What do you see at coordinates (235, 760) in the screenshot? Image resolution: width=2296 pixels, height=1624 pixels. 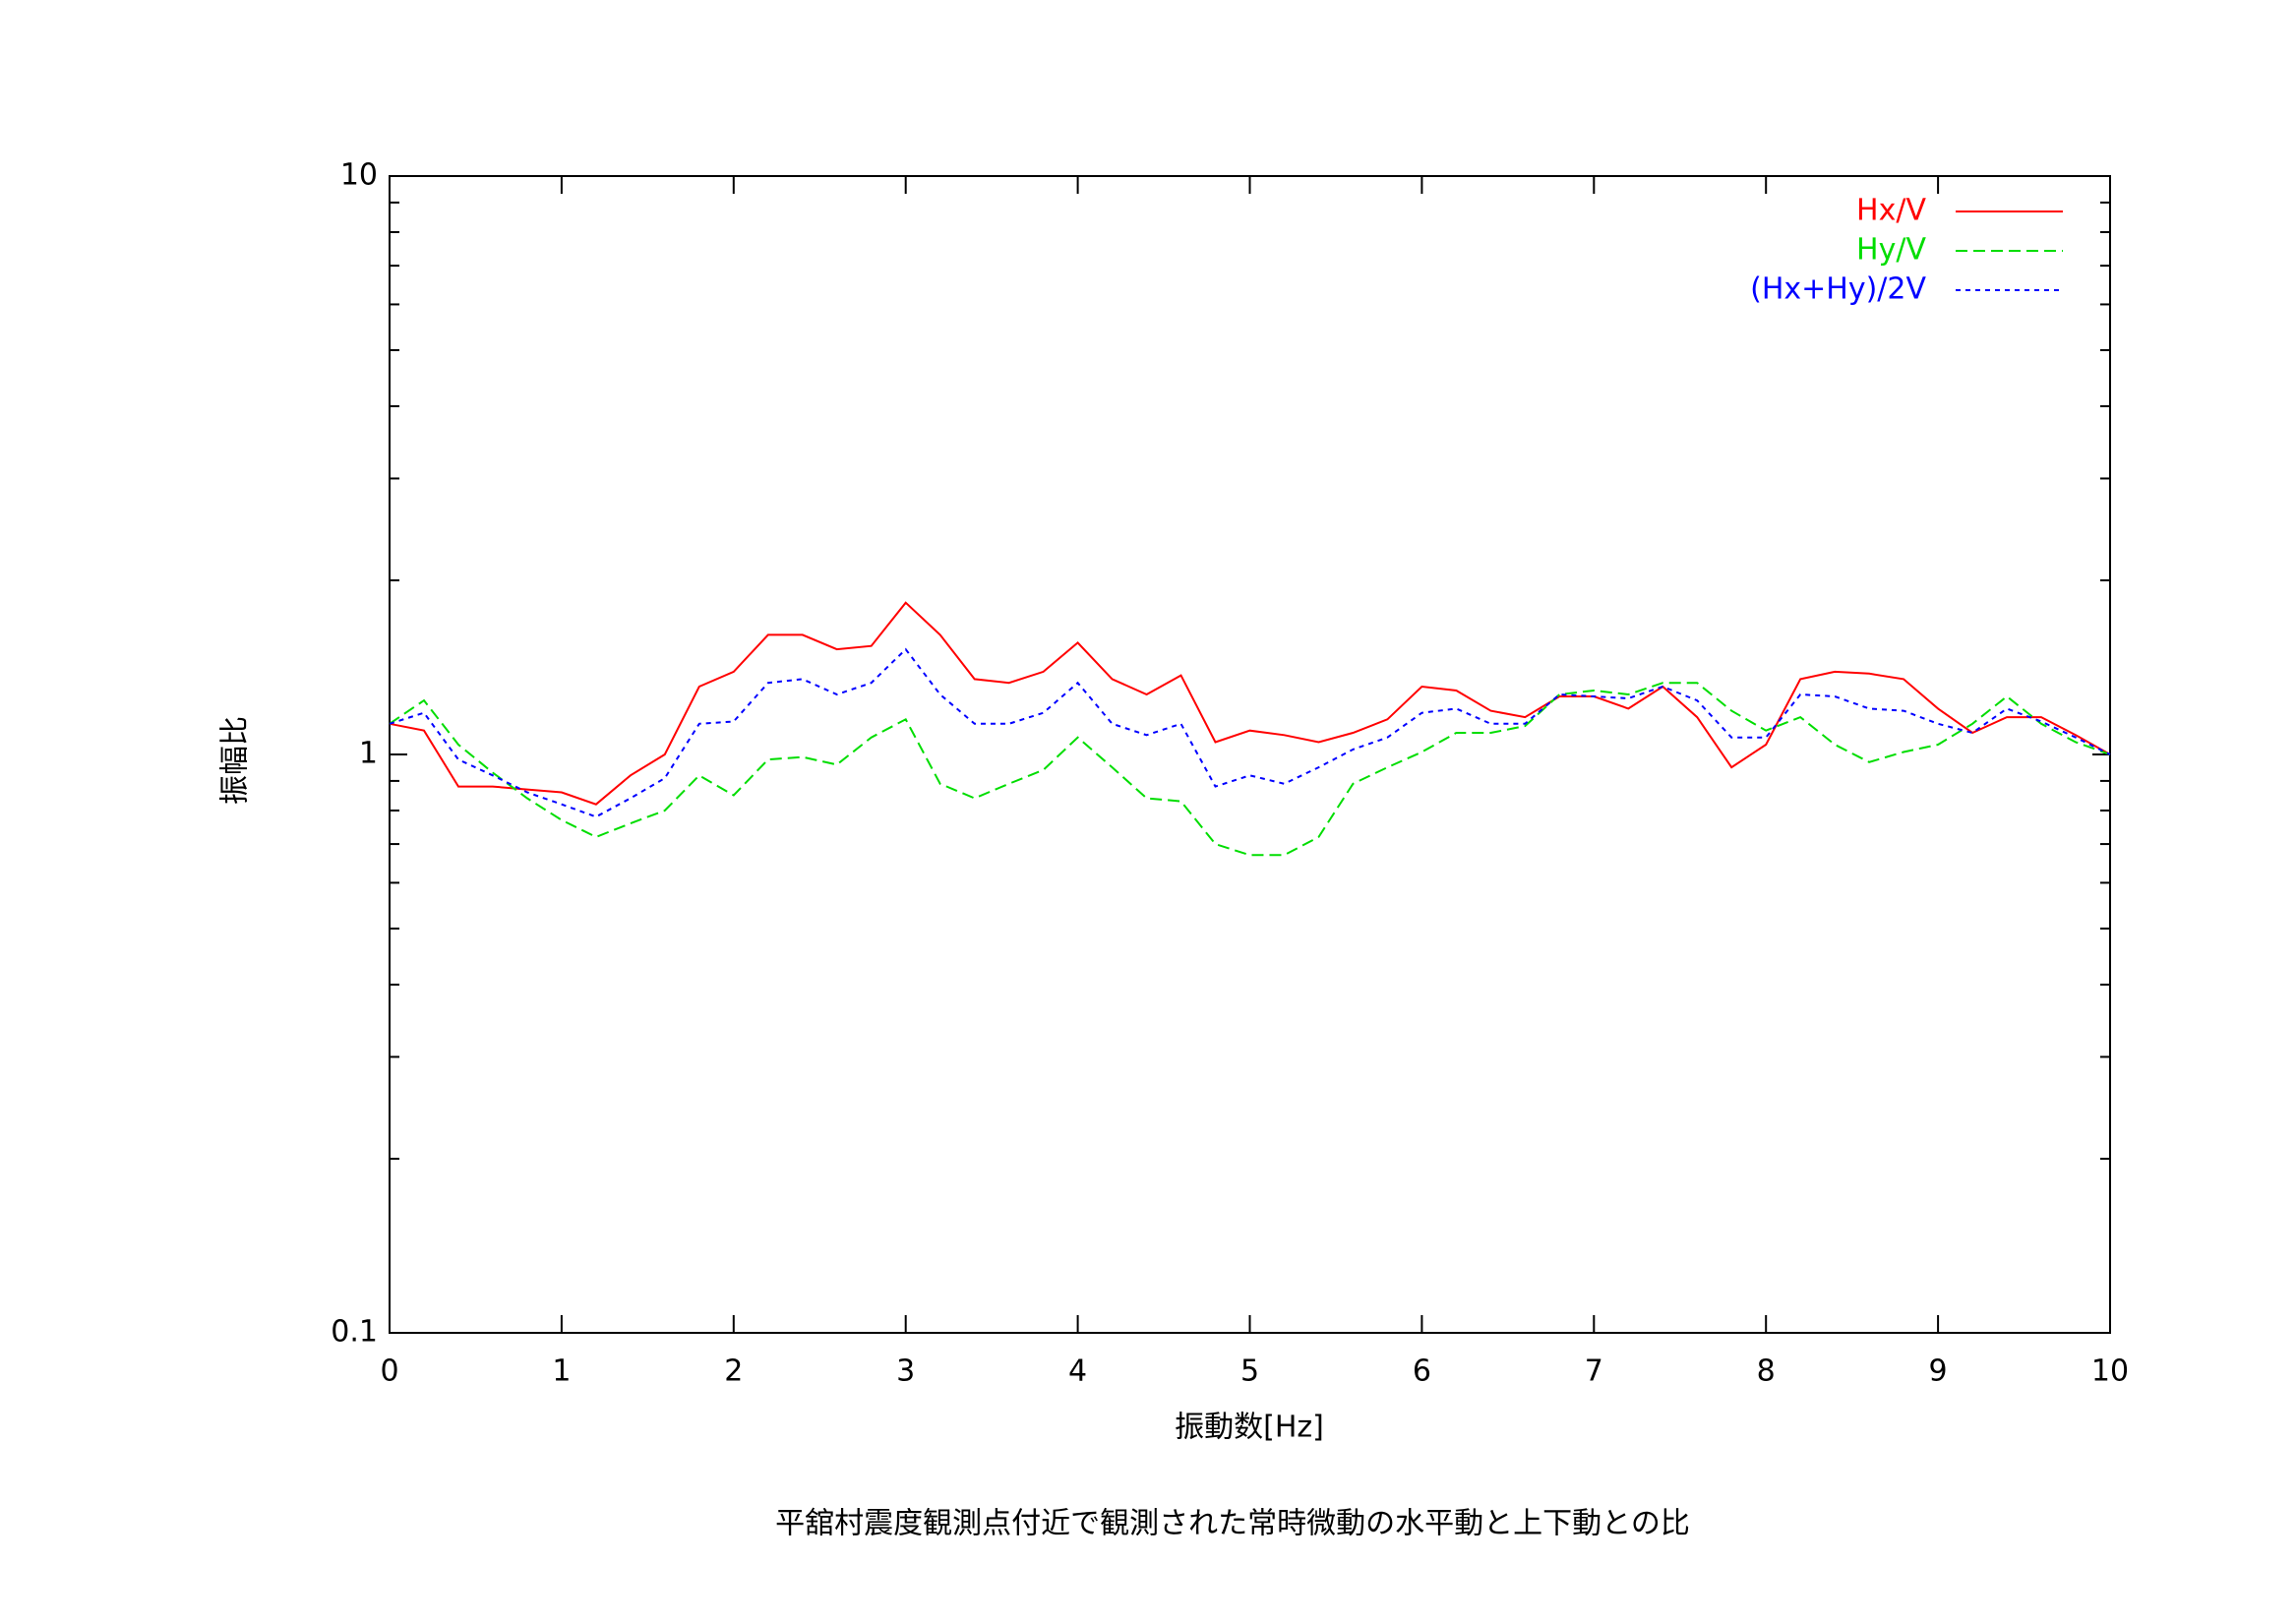 I see `y-axis-label: 振幅比` at bounding box center [235, 760].